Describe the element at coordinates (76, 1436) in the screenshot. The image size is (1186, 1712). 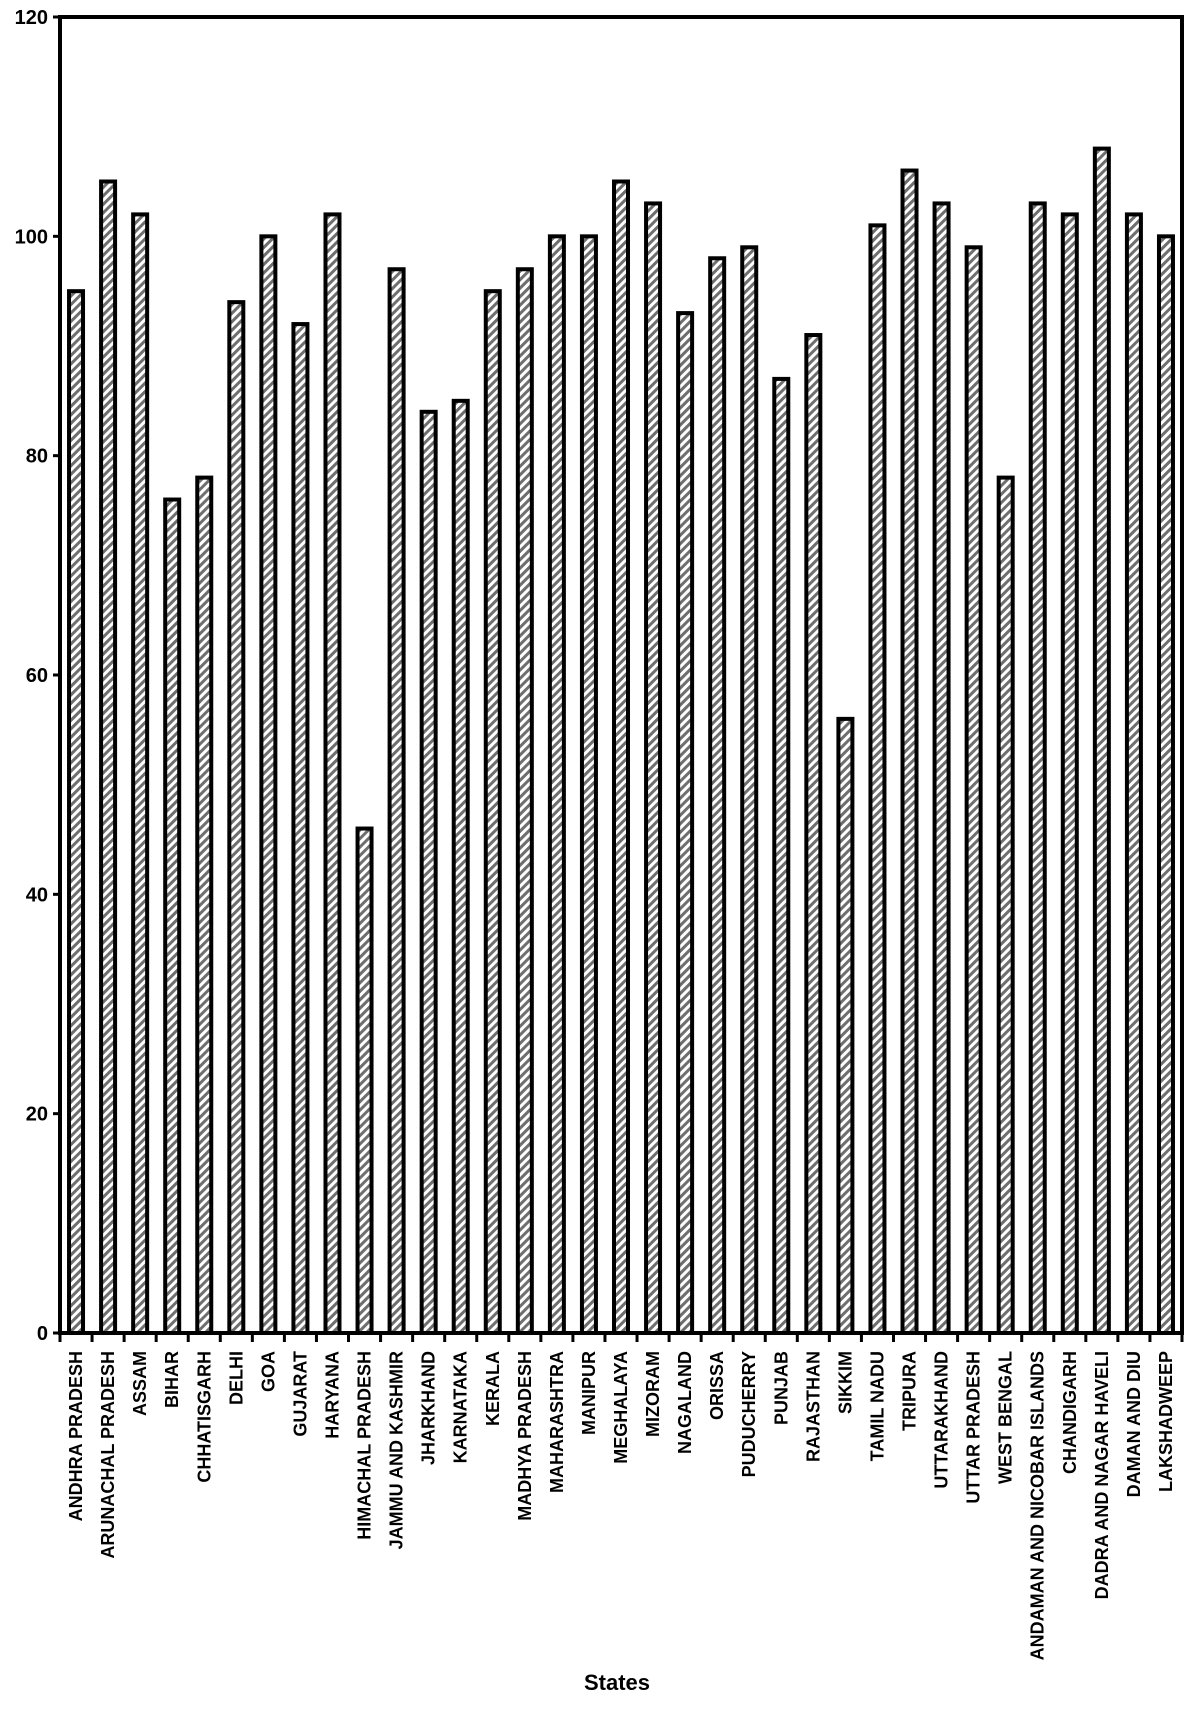
I see `x-tick-label-andhra-pradesh: ANDHRA PRADESH` at that location.